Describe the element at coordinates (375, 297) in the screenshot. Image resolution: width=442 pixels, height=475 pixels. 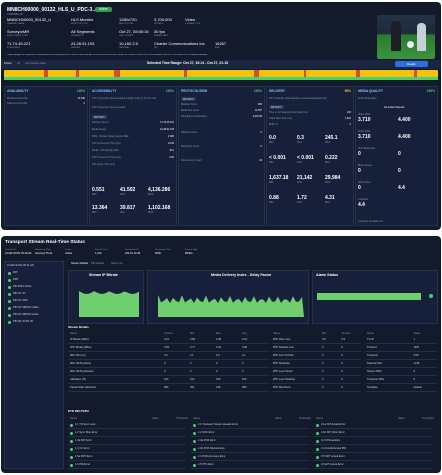
I see `chart-panel: Alarm Status` at that location.